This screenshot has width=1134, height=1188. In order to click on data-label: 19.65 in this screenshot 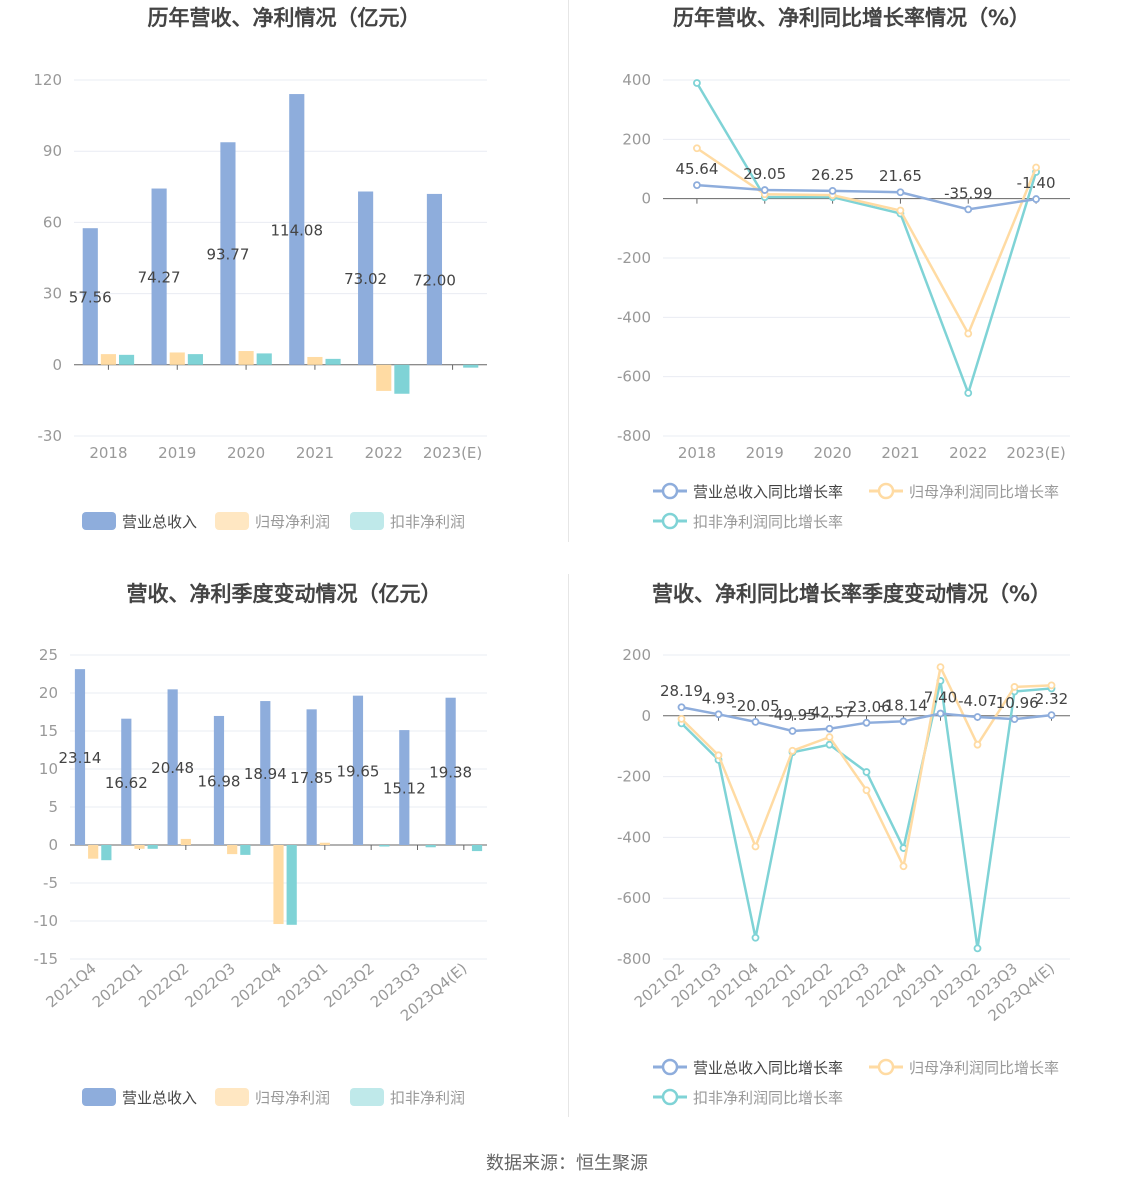, I will do `click(357, 771)`.